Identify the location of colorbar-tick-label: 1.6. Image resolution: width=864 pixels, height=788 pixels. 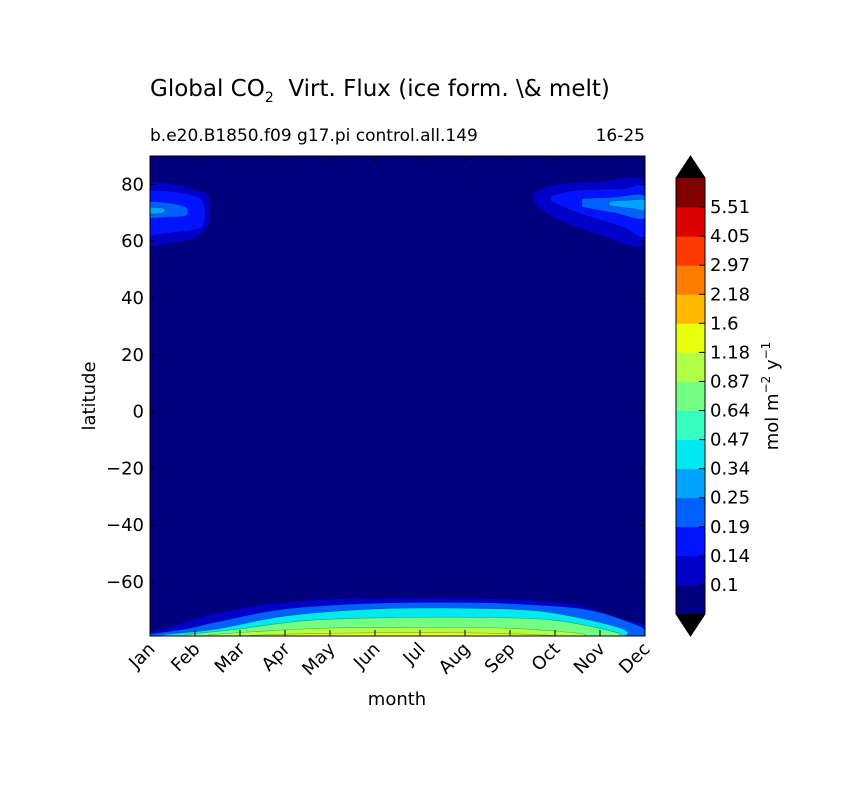
(724, 323).